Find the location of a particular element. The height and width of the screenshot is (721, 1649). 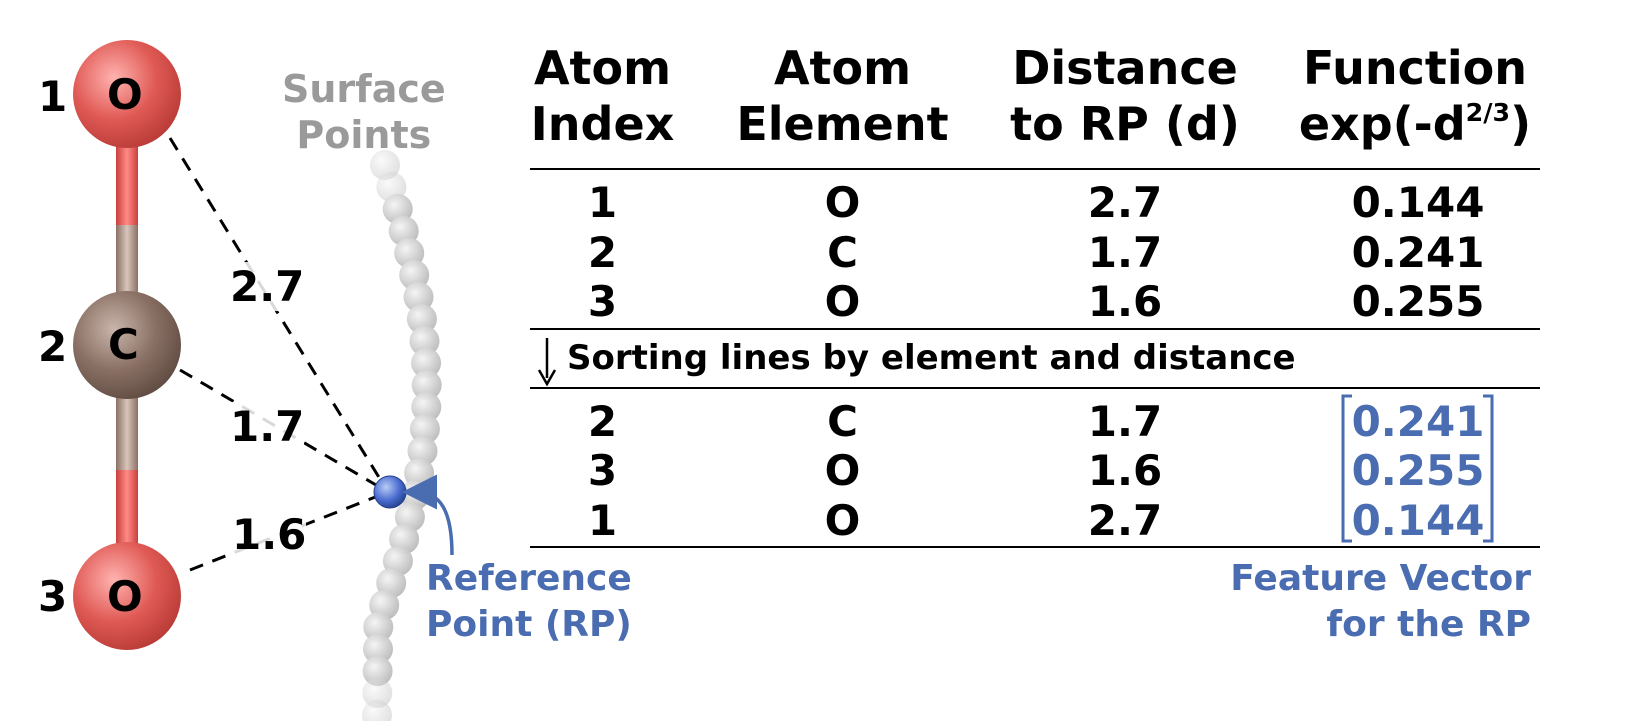

row-sorted-2-value: 0.255 is located at coordinates (1418, 470).